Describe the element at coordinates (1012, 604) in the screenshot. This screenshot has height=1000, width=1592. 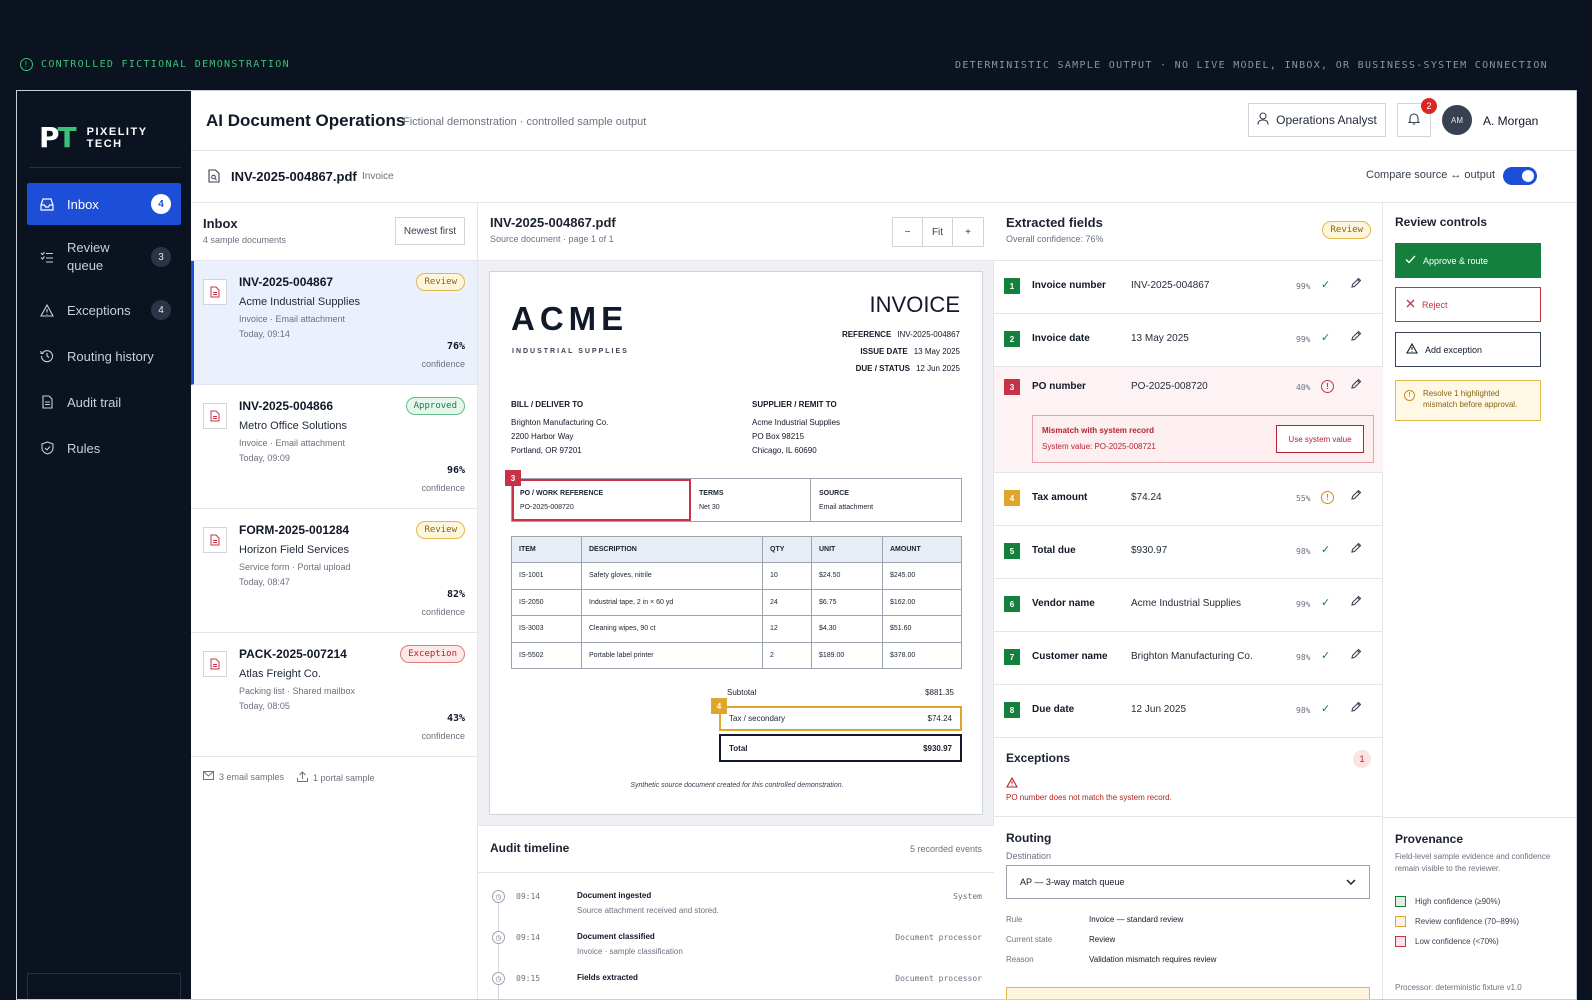
I see `field-marker: 6` at that location.